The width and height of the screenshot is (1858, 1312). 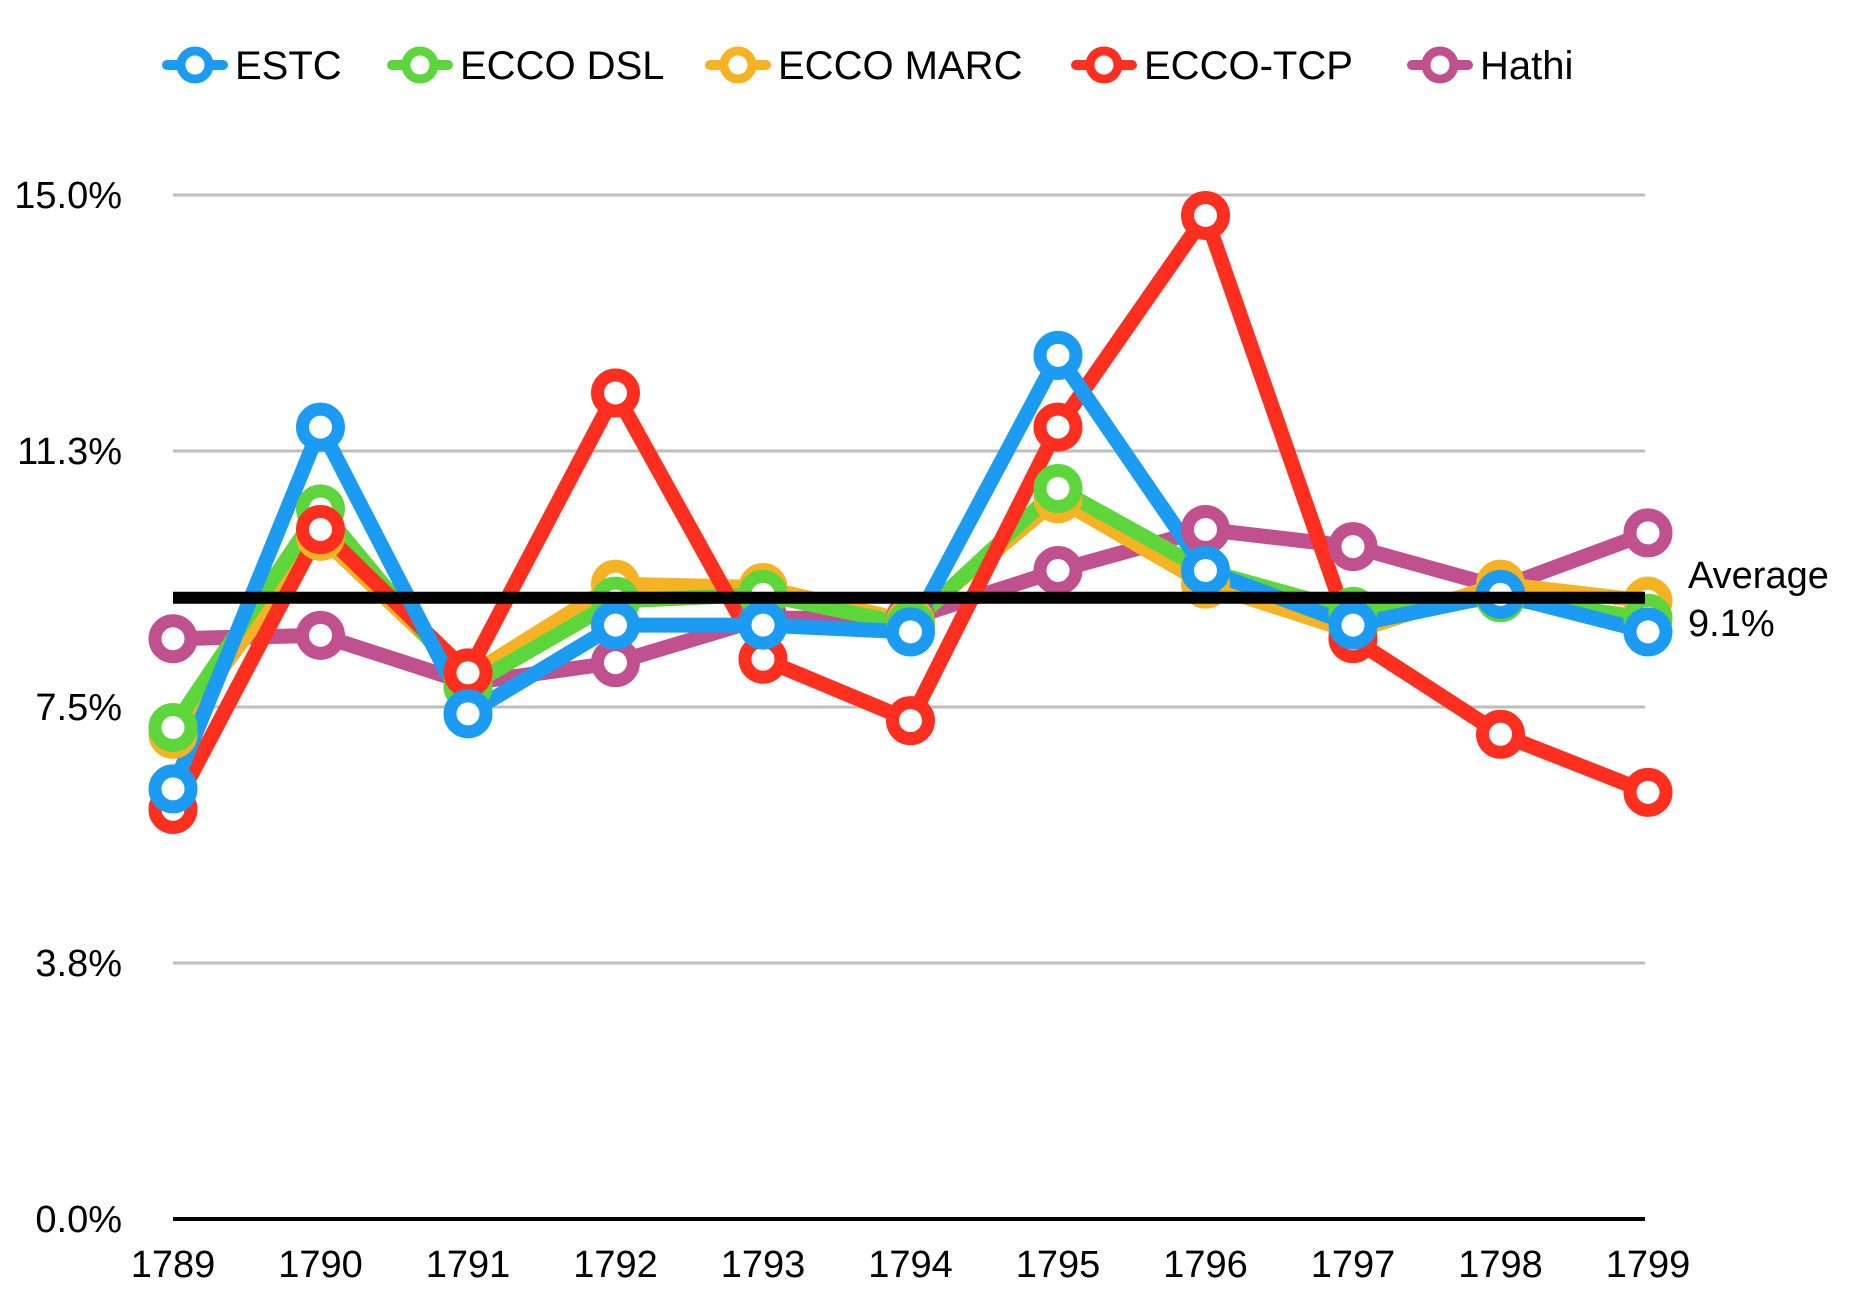 I want to click on legend-marker-ecco-dsl, so click(x=420, y=65).